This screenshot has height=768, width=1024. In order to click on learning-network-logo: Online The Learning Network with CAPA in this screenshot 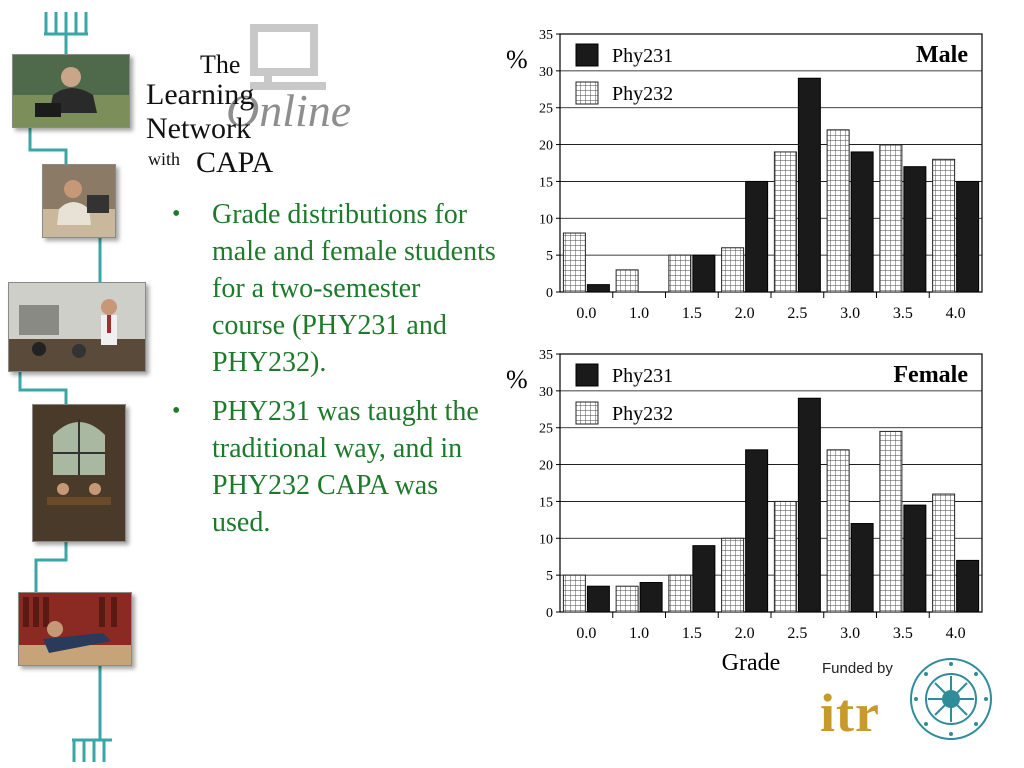, I will do `click(270, 105)`.